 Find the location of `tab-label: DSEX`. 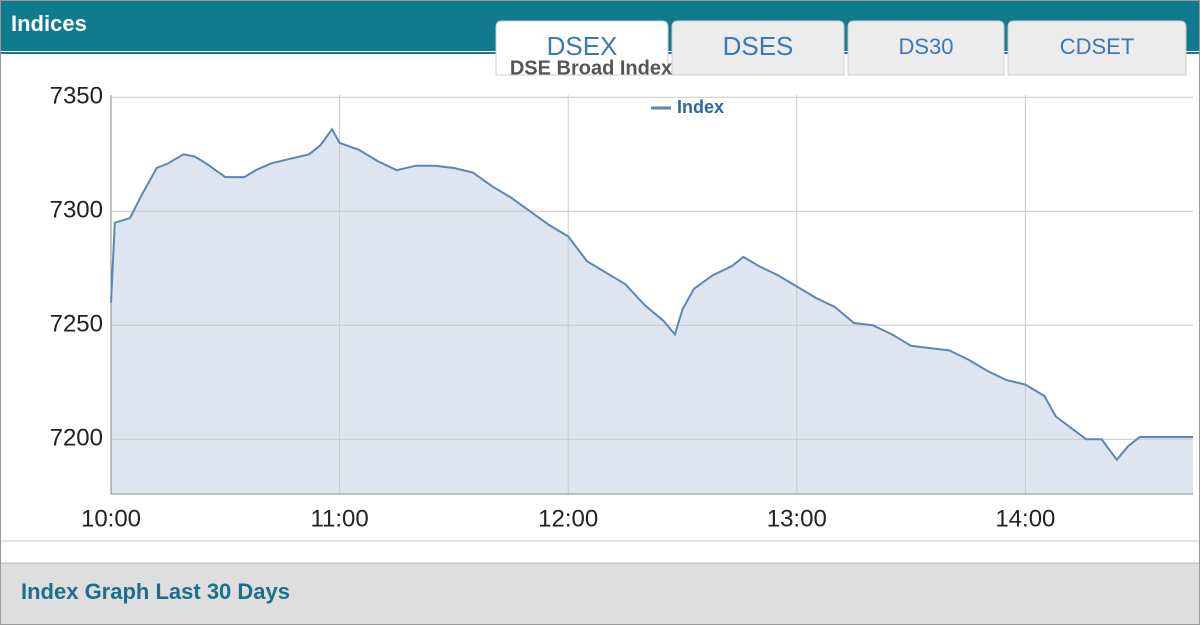

tab-label: DSEX is located at coordinates (582, 46).